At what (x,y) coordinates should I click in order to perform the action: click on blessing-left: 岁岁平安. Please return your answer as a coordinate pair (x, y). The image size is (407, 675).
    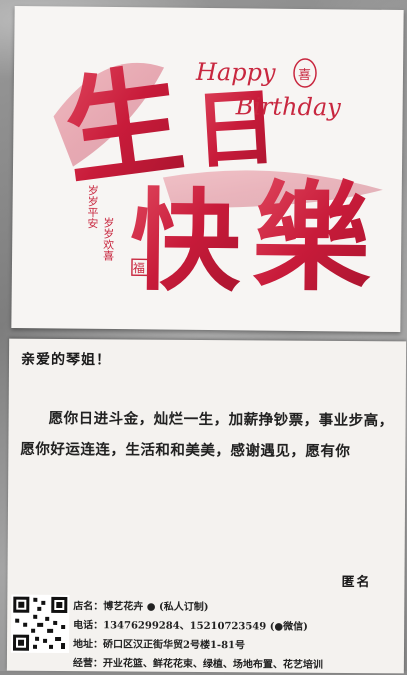
    Looking at the image, I should click on (92, 206).